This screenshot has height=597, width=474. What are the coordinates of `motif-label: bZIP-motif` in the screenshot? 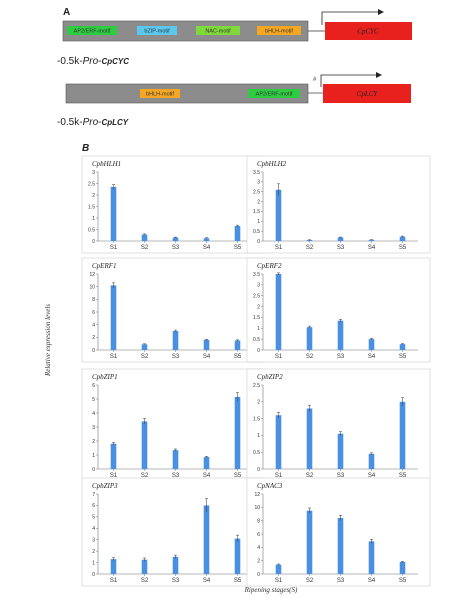 It's located at (157, 32).